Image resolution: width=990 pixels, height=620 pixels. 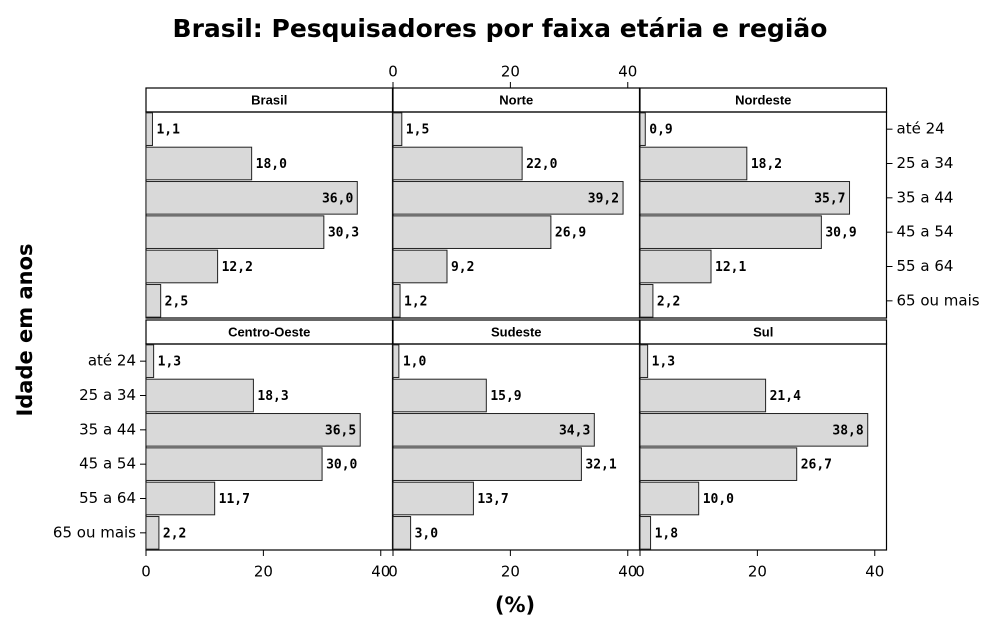 What do you see at coordinates (541, 164) in the screenshot?
I see `value-label: 22,0` at bounding box center [541, 164].